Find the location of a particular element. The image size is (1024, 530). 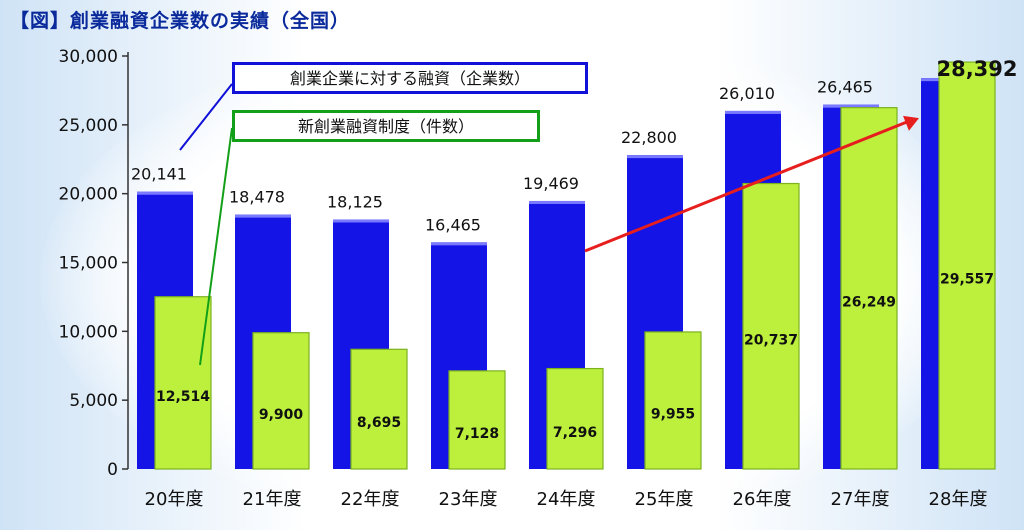

data-label-company-loans: 16,465 is located at coordinates (453, 224).